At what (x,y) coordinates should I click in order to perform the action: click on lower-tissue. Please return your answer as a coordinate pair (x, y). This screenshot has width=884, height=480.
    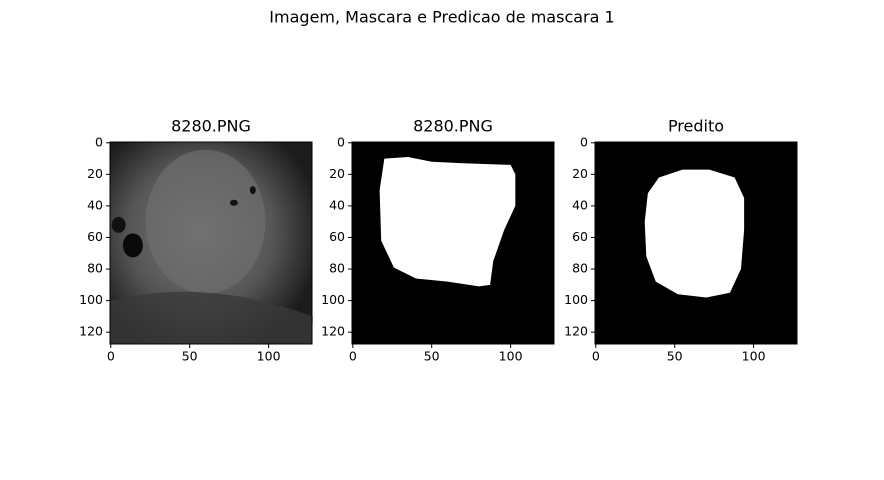
    Looking at the image, I should click on (211, 317).